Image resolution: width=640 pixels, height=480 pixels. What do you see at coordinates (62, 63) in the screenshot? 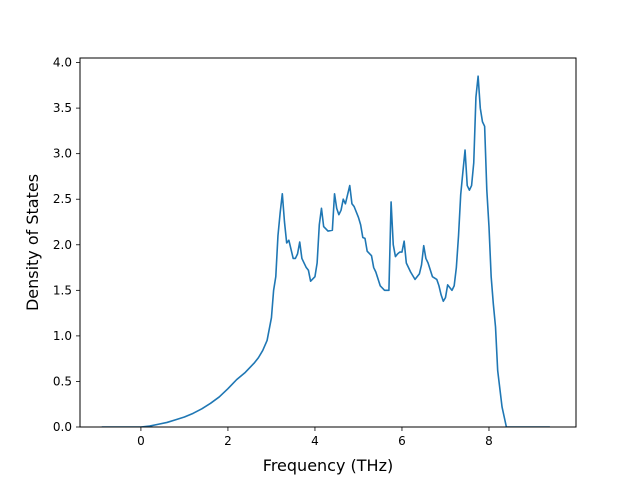
I see `y-tick-label: 4.0` at bounding box center [62, 63].